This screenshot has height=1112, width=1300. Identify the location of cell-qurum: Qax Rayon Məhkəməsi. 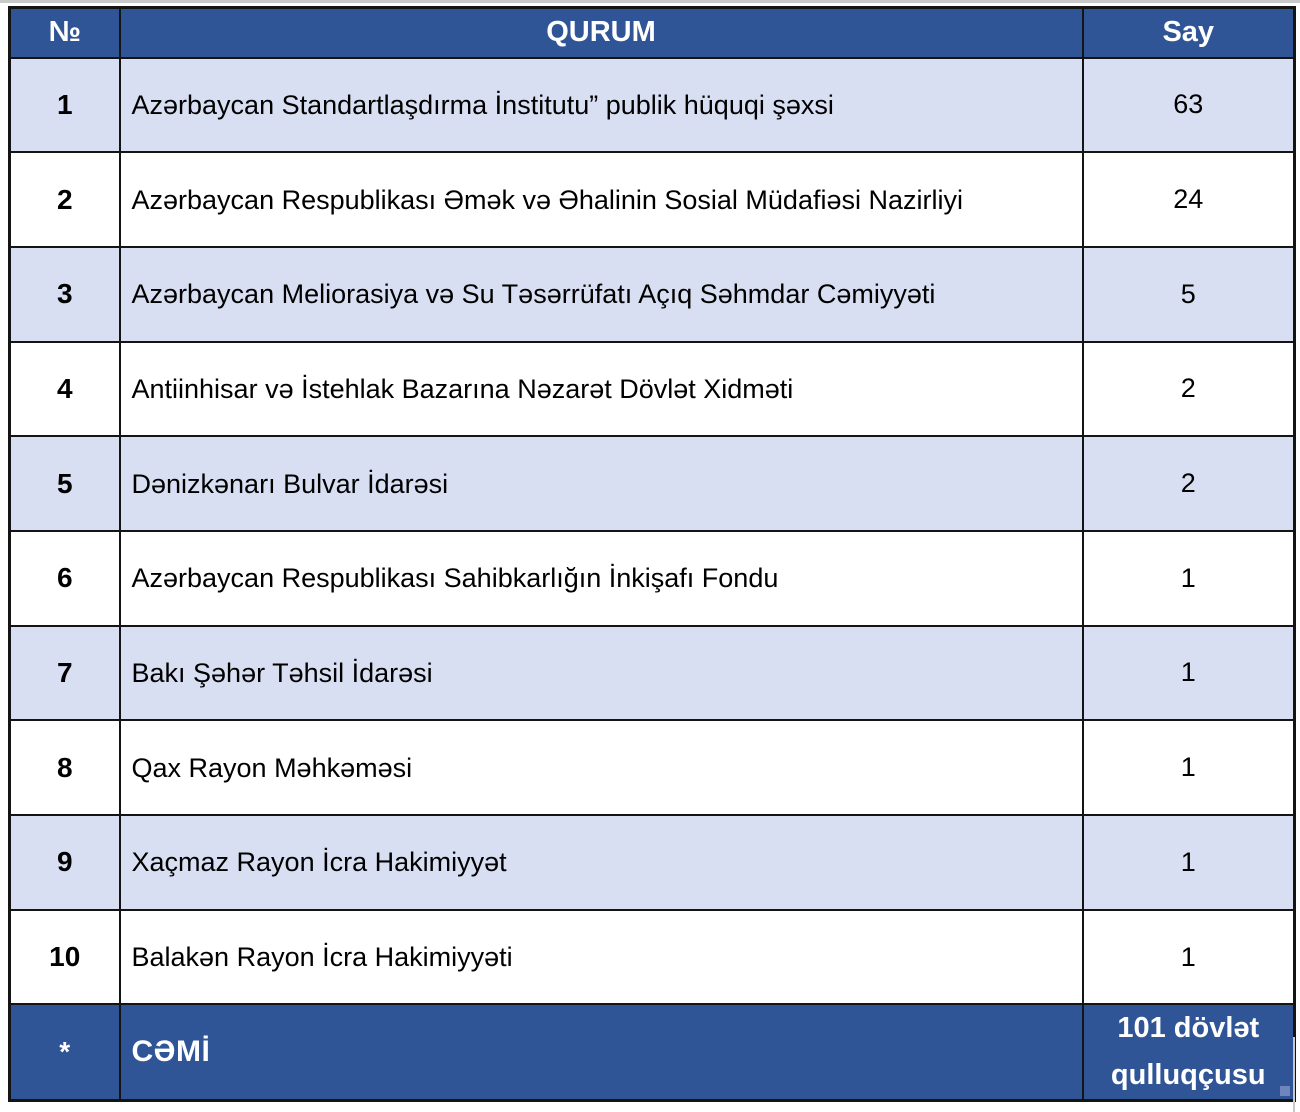
(601, 767).